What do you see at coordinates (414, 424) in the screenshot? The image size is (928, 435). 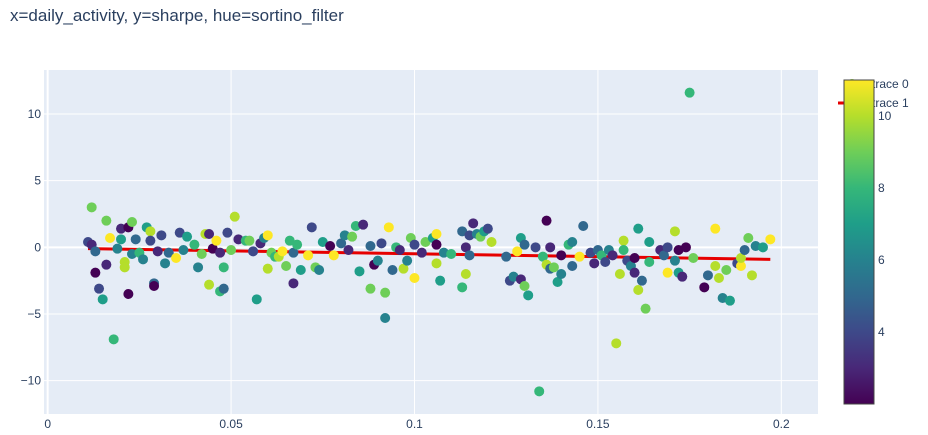 I see `x-tick-label: 0.1` at bounding box center [414, 424].